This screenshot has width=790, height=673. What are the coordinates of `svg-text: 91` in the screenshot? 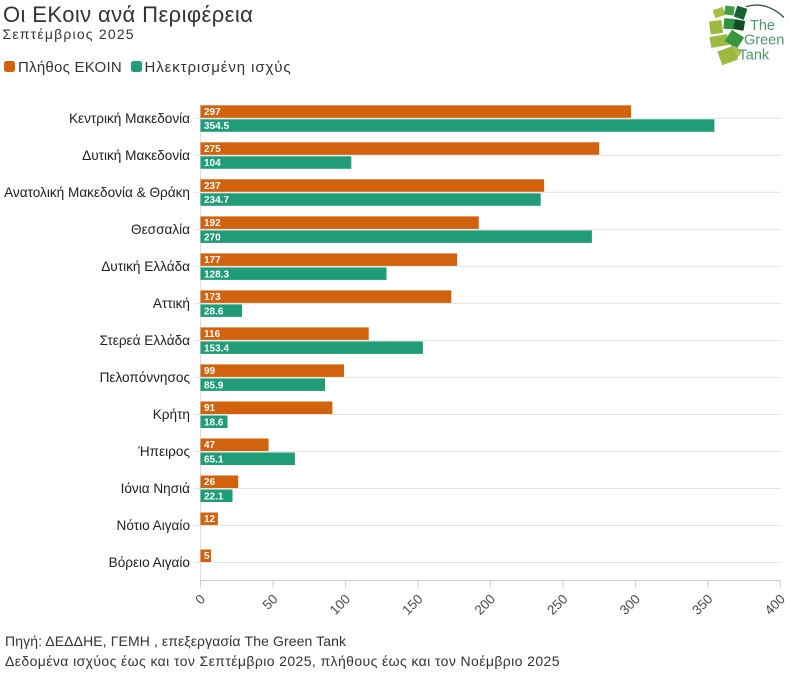 It's located at (210, 408).